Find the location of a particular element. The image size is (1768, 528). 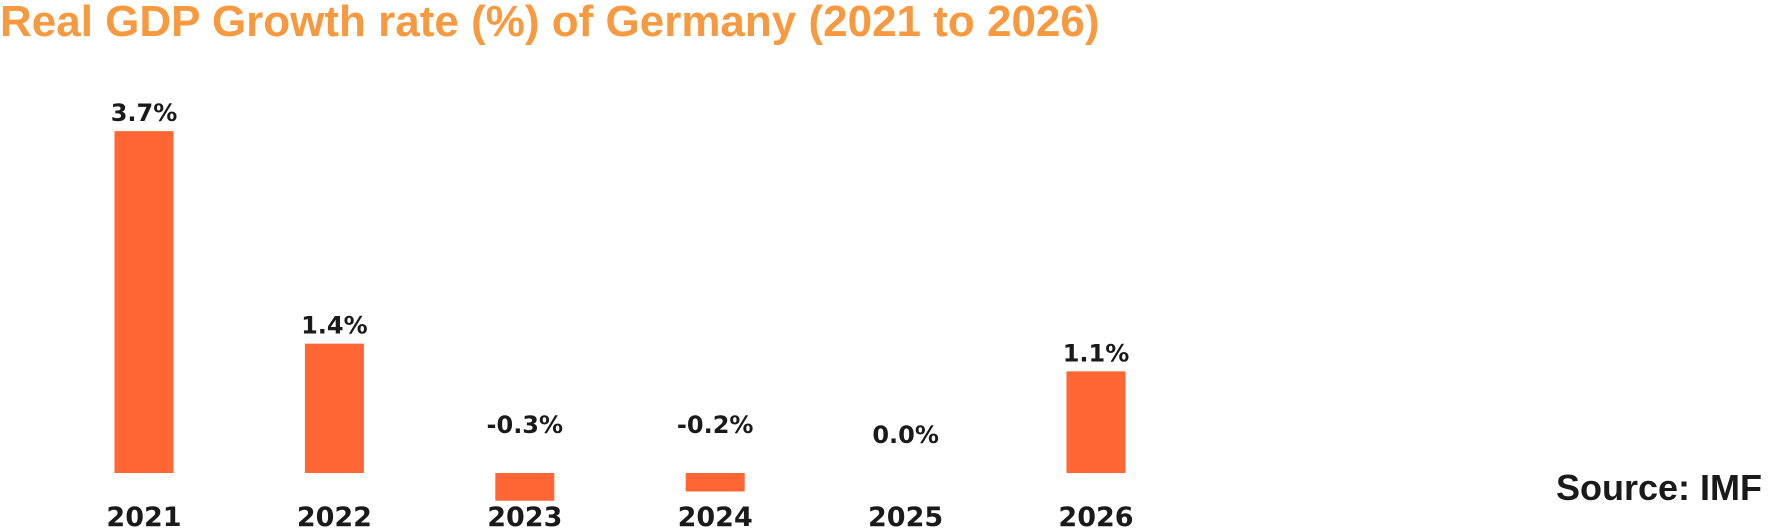

x-tick-2024: 2024 is located at coordinates (715, 515).